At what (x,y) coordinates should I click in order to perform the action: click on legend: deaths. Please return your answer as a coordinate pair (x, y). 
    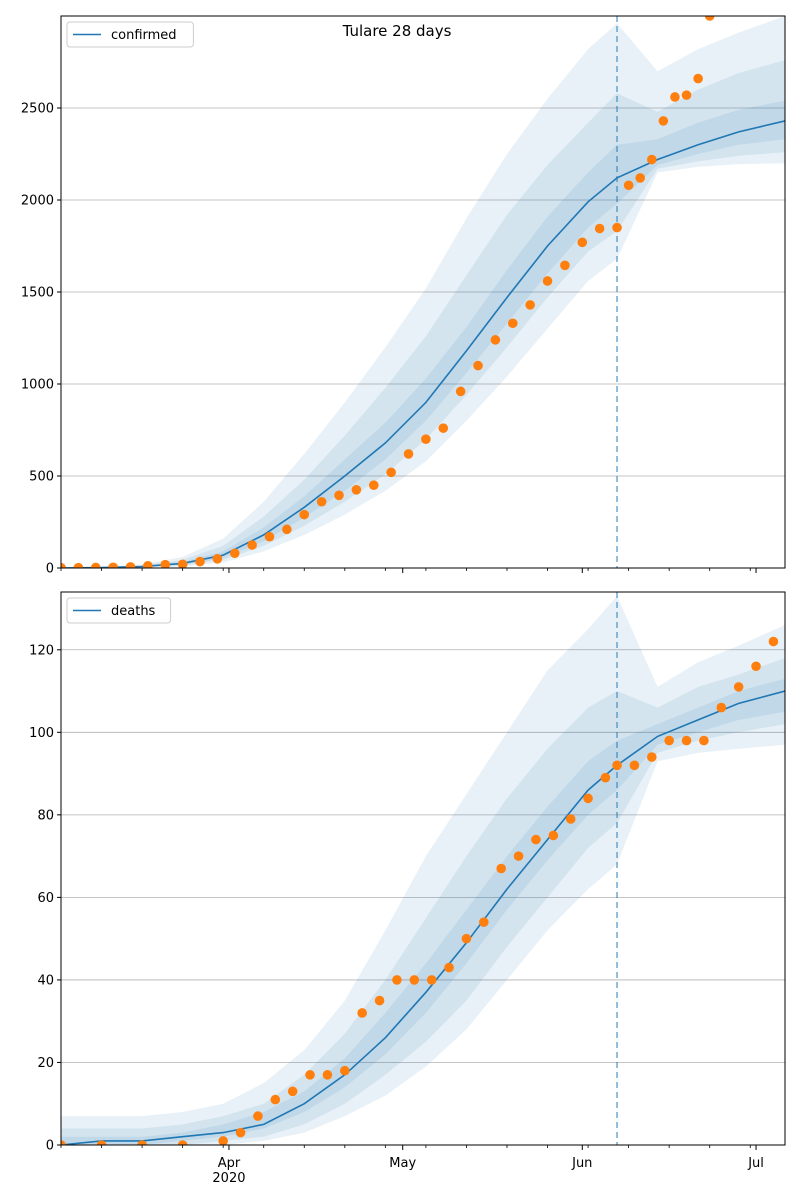
    Looking at the image, I should click on (119, 610).